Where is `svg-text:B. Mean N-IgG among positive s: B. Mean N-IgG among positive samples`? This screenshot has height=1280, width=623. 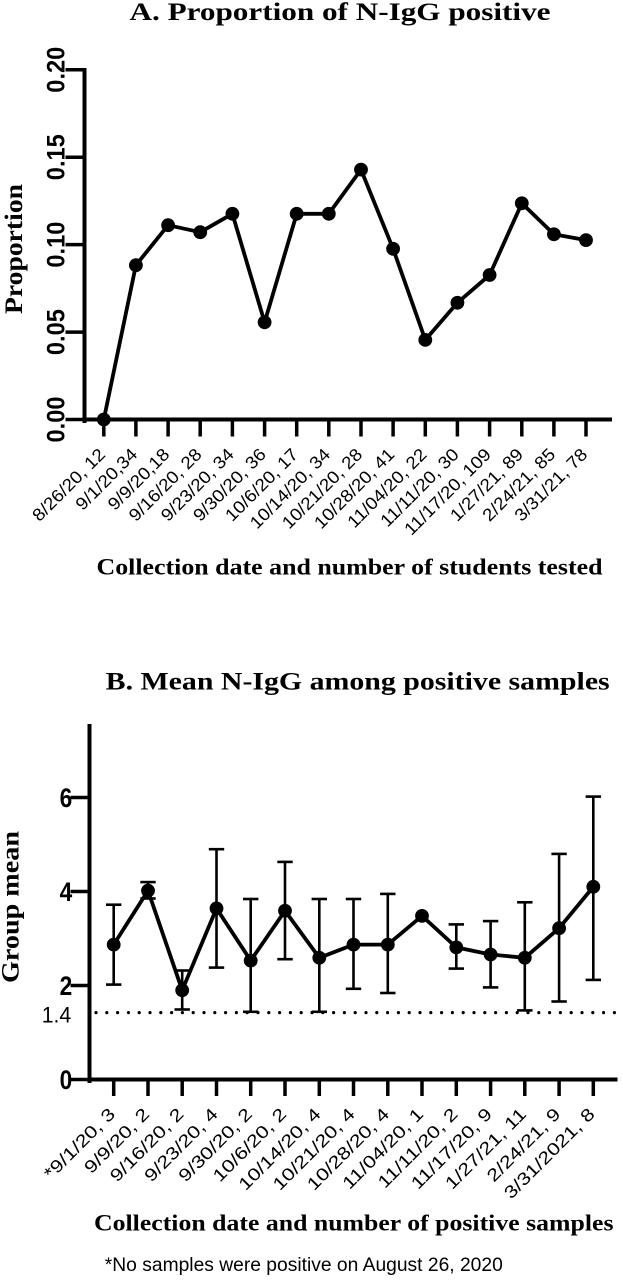
svg-text:B. Mean N-IgG among positive s: B. Mean N-IgG among positive samples is located at coordinates (358, 682).